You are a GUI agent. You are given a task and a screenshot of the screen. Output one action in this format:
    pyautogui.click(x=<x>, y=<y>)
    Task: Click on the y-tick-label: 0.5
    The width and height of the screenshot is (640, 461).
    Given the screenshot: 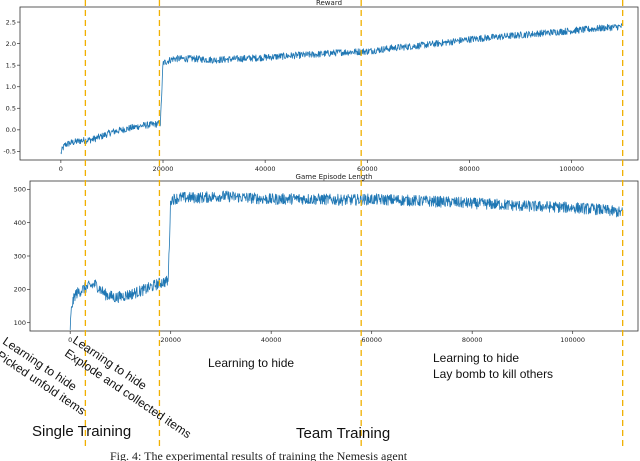 What is the action you would take?
    pyautogui.click(x=11, y=109)
    